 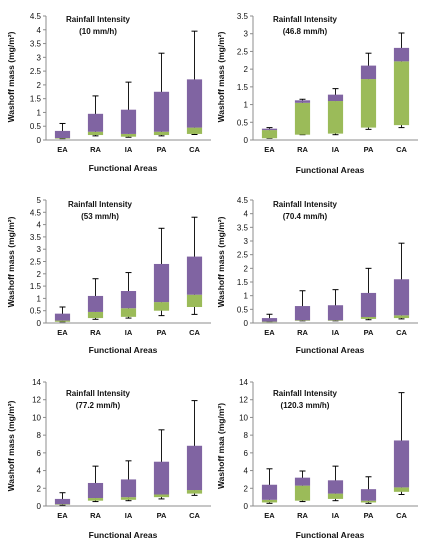 What do you see at coordinates (98, 31) in the screenshot?
I see `chart-subtitle: (10 mm/h)` at bounding box center [98, 31].